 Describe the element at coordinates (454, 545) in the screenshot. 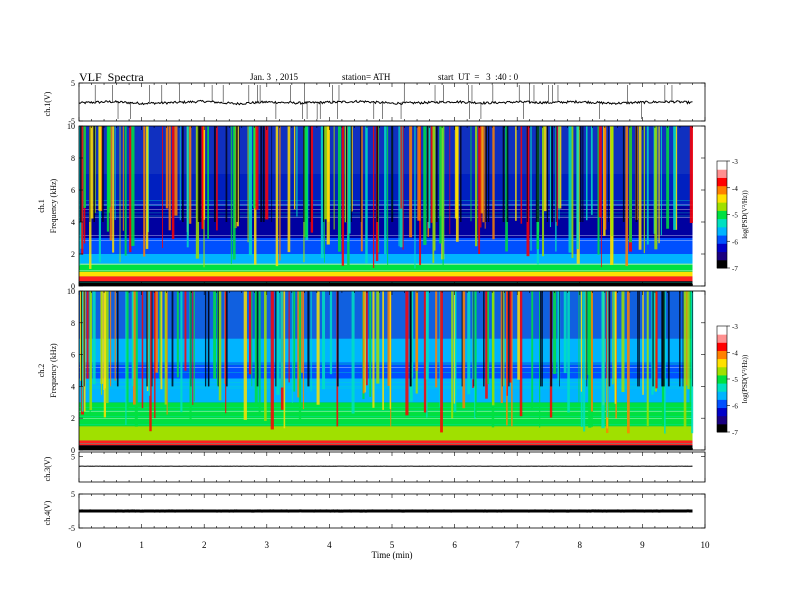

I see `x-tick-label: 6` at that location.